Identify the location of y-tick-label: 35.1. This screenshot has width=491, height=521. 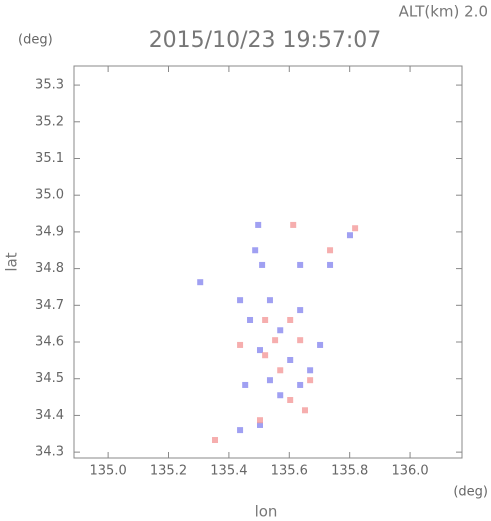
(49, 158).